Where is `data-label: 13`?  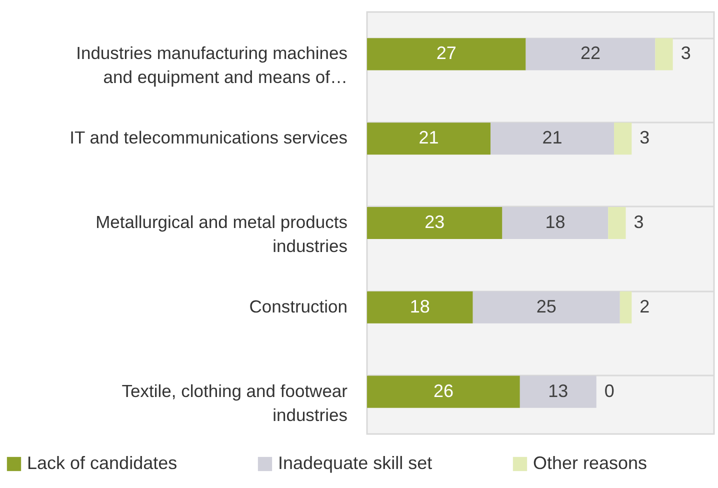
data-label: 13 is located at coordinates (558, 390).